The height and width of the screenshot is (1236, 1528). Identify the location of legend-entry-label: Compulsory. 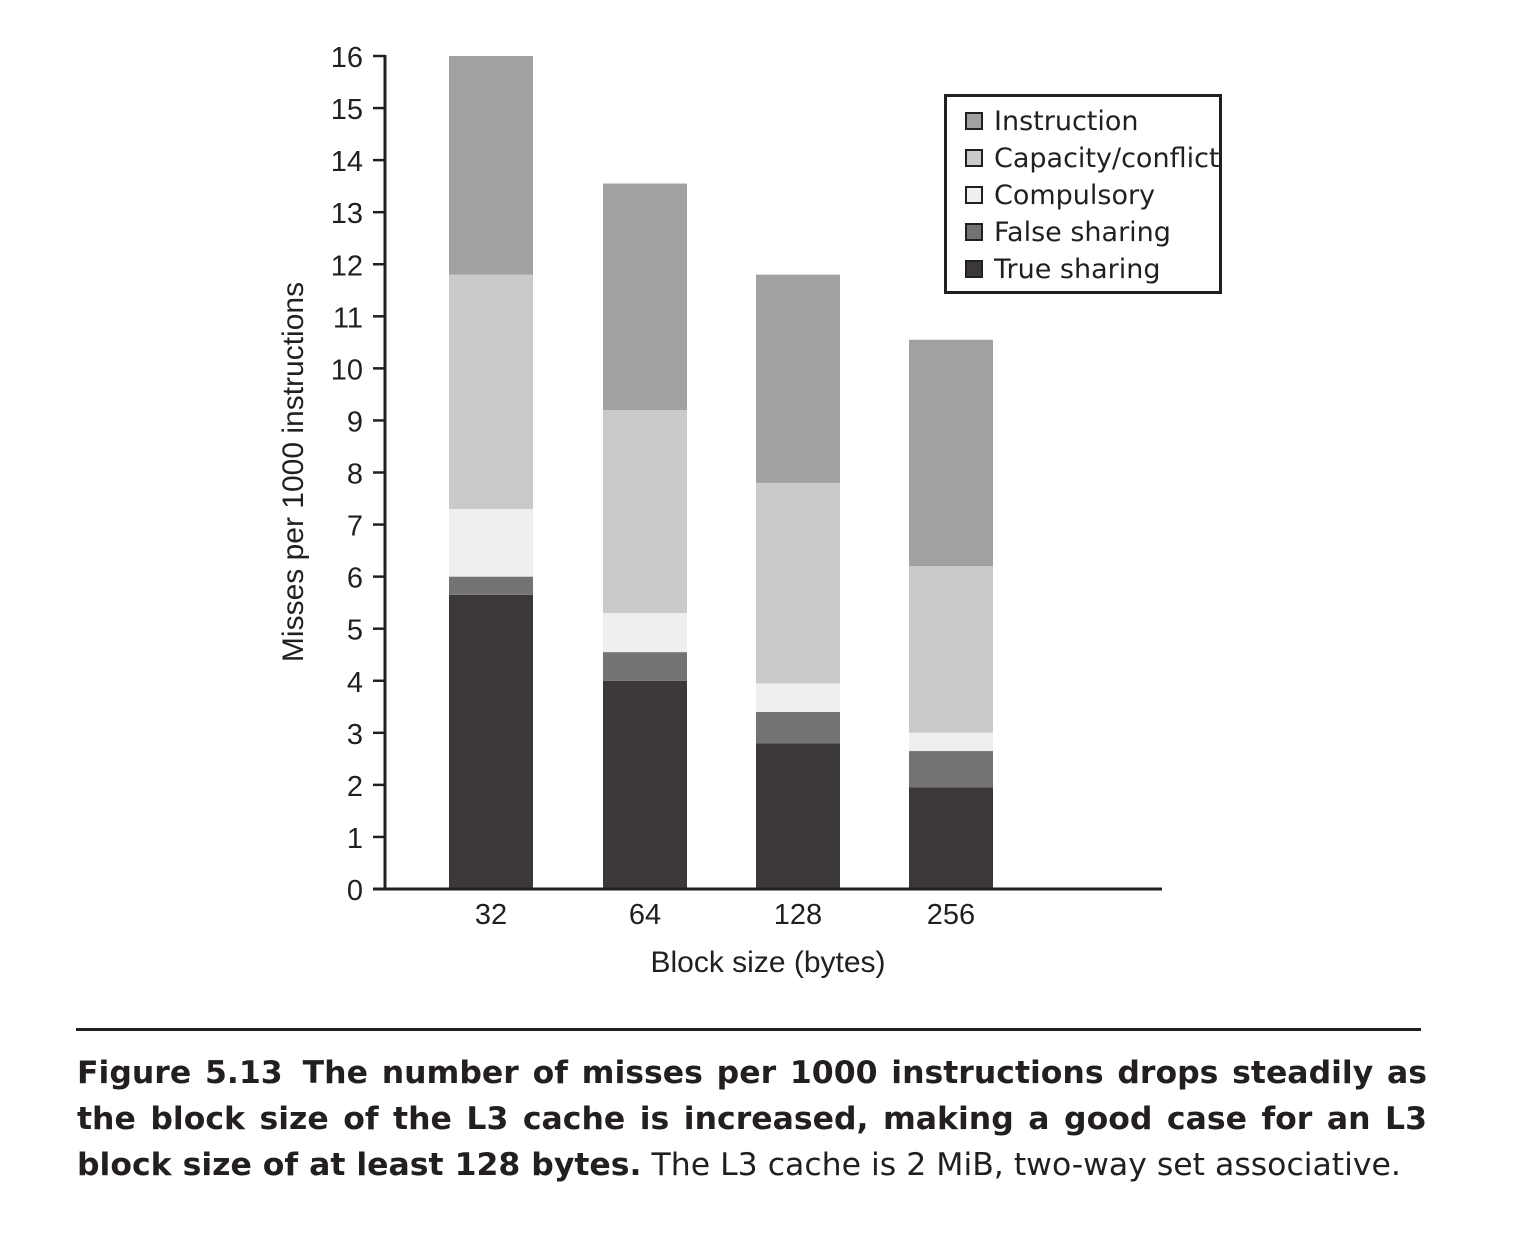
(1074, 195).